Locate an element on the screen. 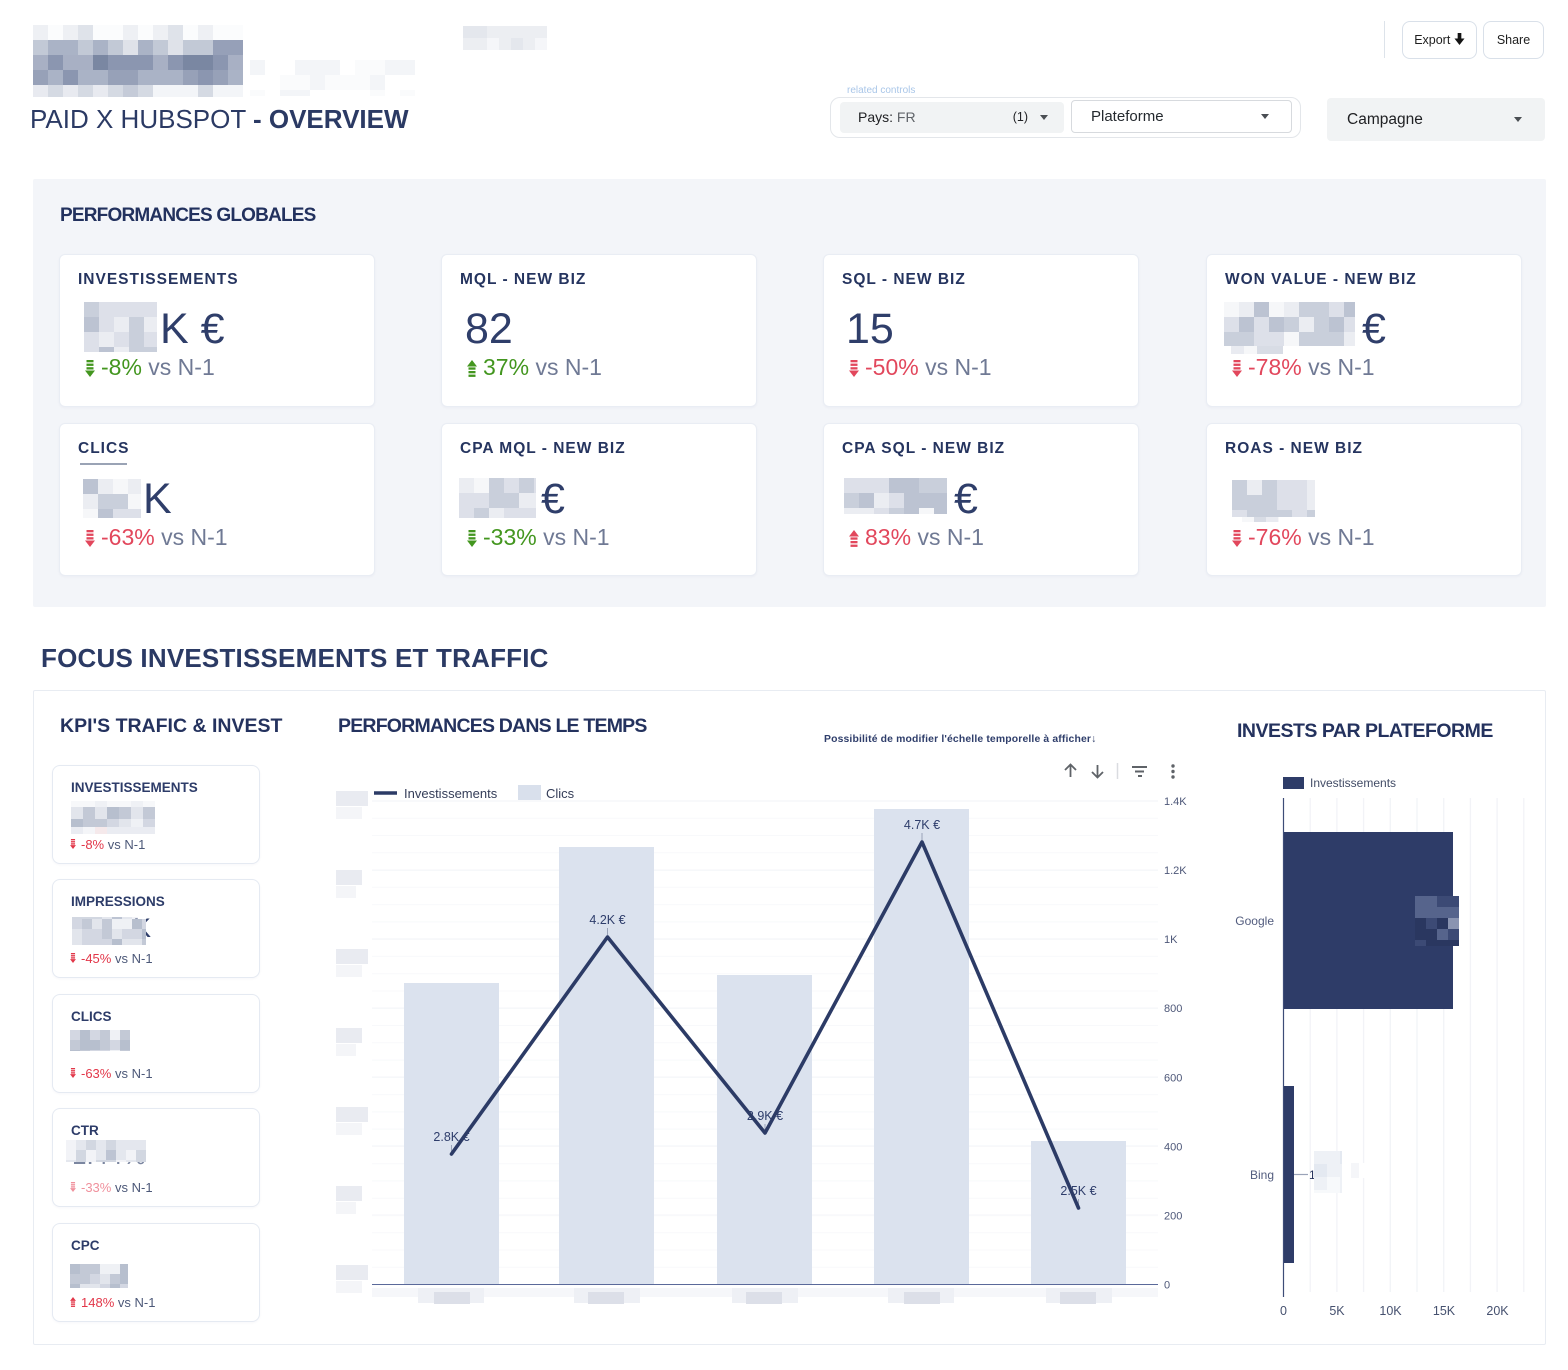  svg-text: 200 is located at coordinates (1173, 1216).